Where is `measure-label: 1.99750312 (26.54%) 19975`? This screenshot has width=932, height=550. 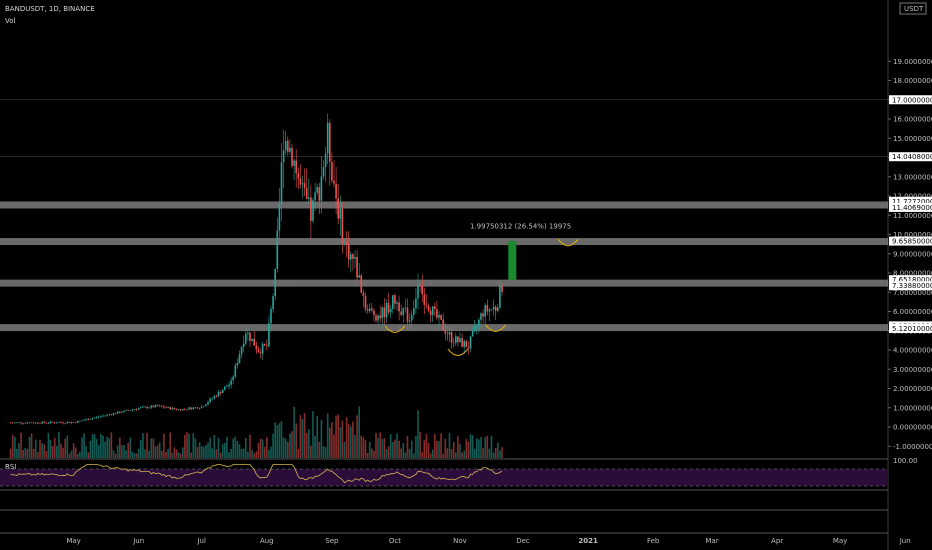 measure-label: 1.99750312 (26.54%) 19975 is located at coordinates (520, 227).